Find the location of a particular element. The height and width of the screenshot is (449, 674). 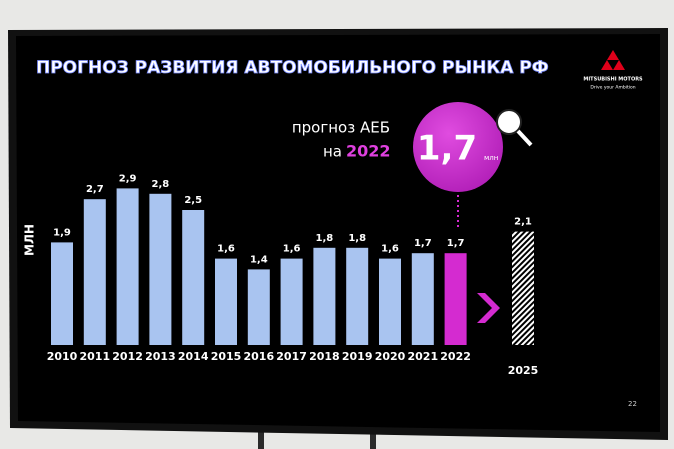

x-tick-label: 2011 is located at coordinates (94, 356).